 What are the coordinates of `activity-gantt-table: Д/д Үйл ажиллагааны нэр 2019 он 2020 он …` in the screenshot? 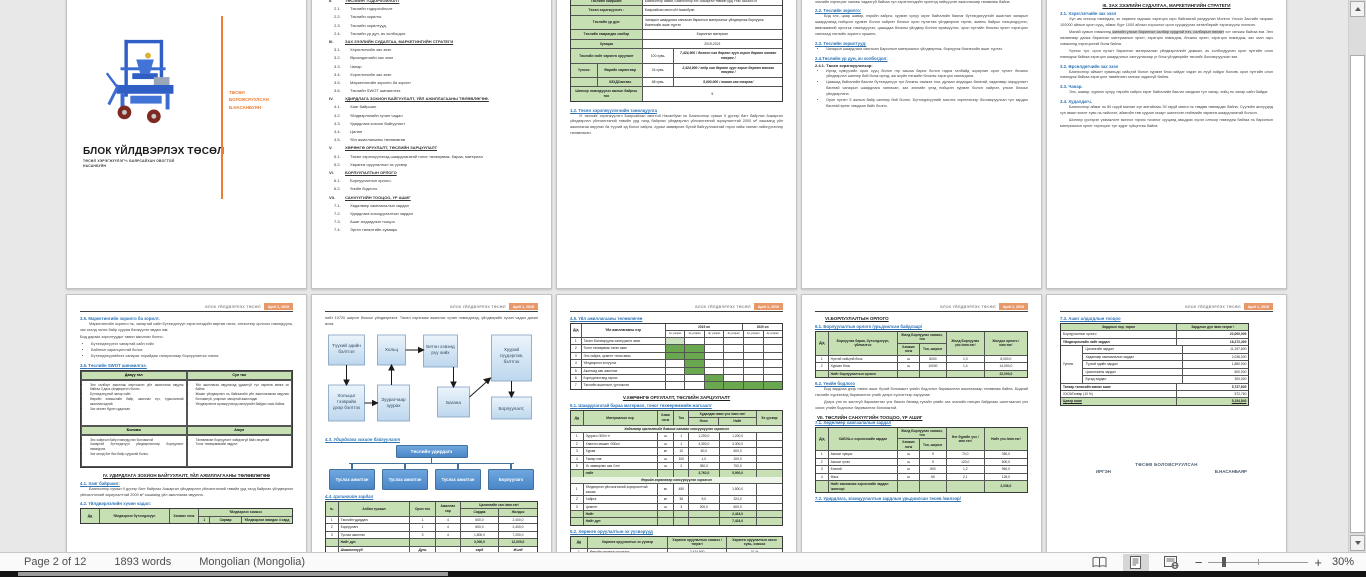 It's located at (676, 356).